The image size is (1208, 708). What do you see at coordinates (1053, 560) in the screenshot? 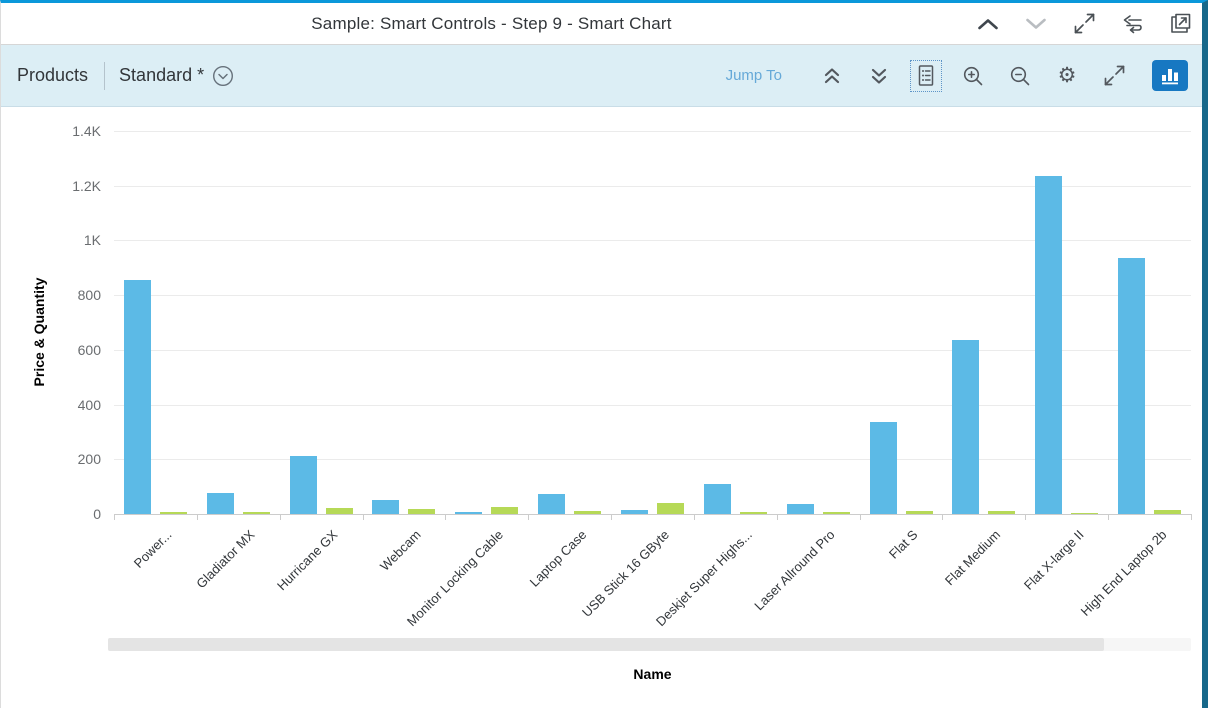
I see `x-axis-category-label: Flat X-large II` at bounding box center [1053, 560].